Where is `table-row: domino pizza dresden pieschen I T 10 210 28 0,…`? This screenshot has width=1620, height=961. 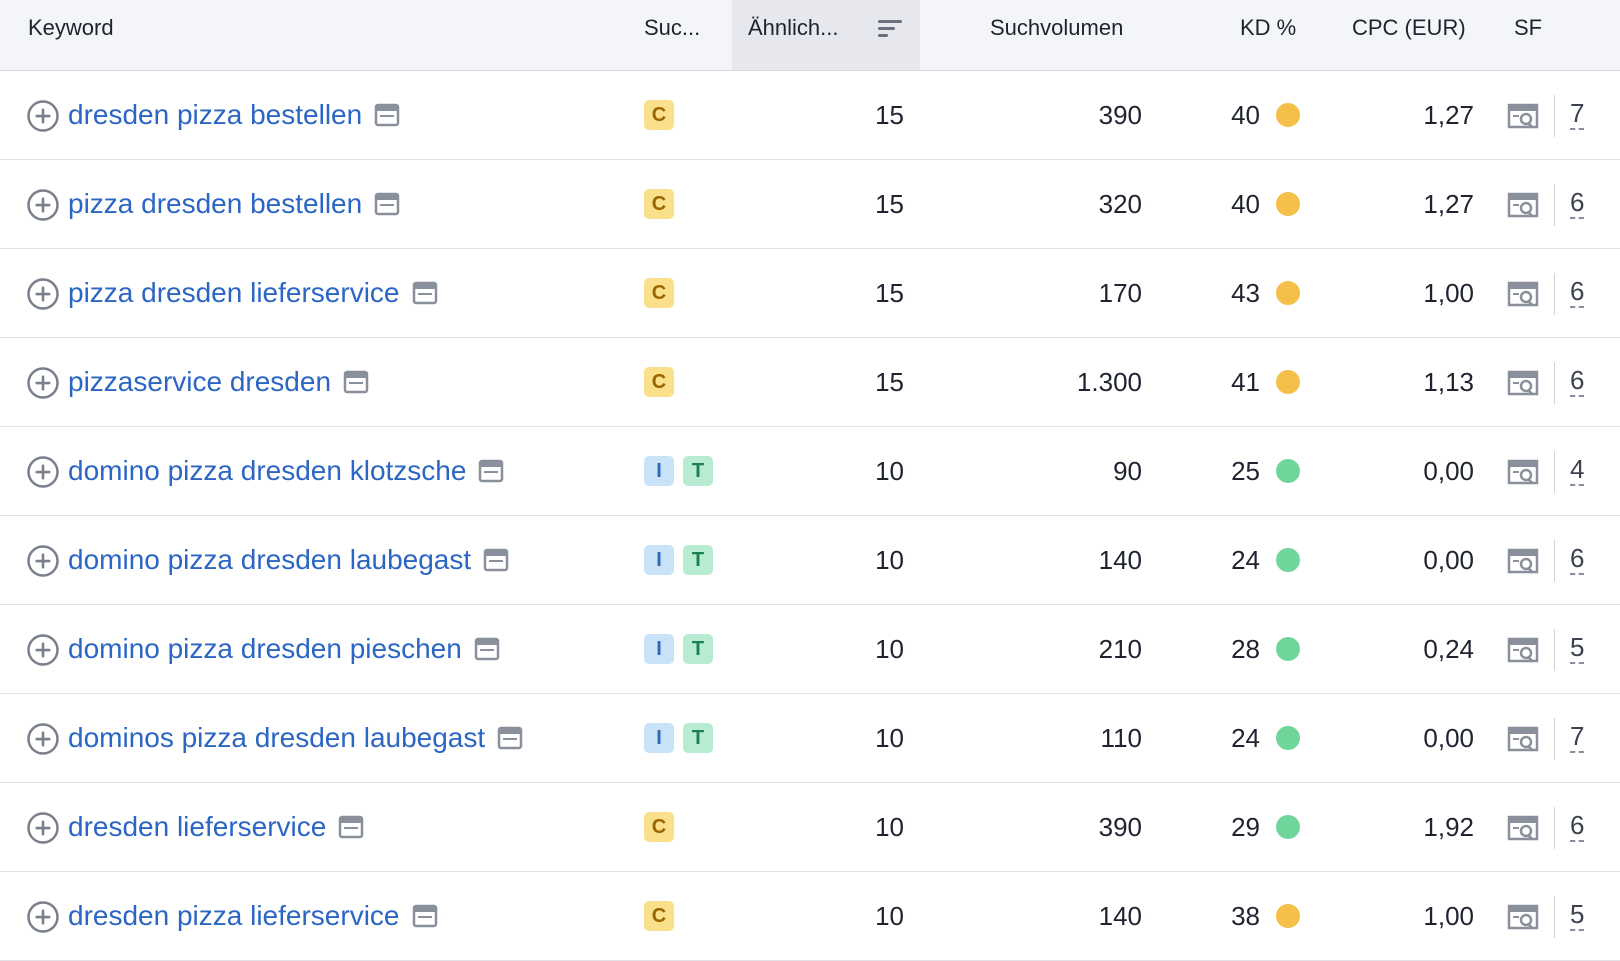
table-row: domino pizza dresden pieschen I T 10 210 28 0,… is located at coordinates (810, 649).